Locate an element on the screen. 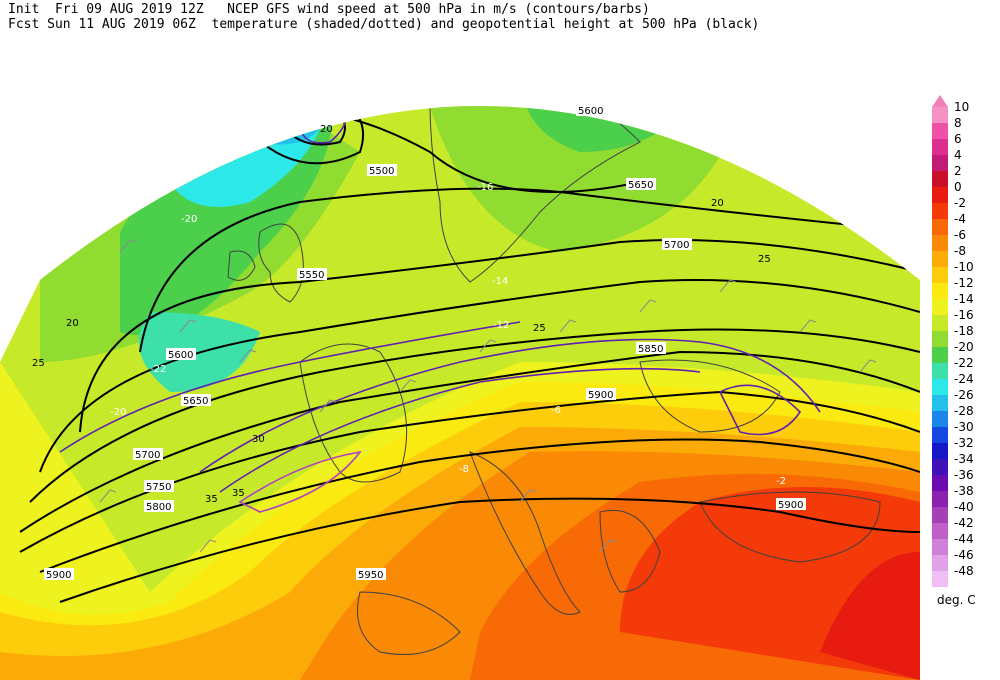 The image size is (1000, 680). colorbar-label: -20 is located at coordinates (964, 347).